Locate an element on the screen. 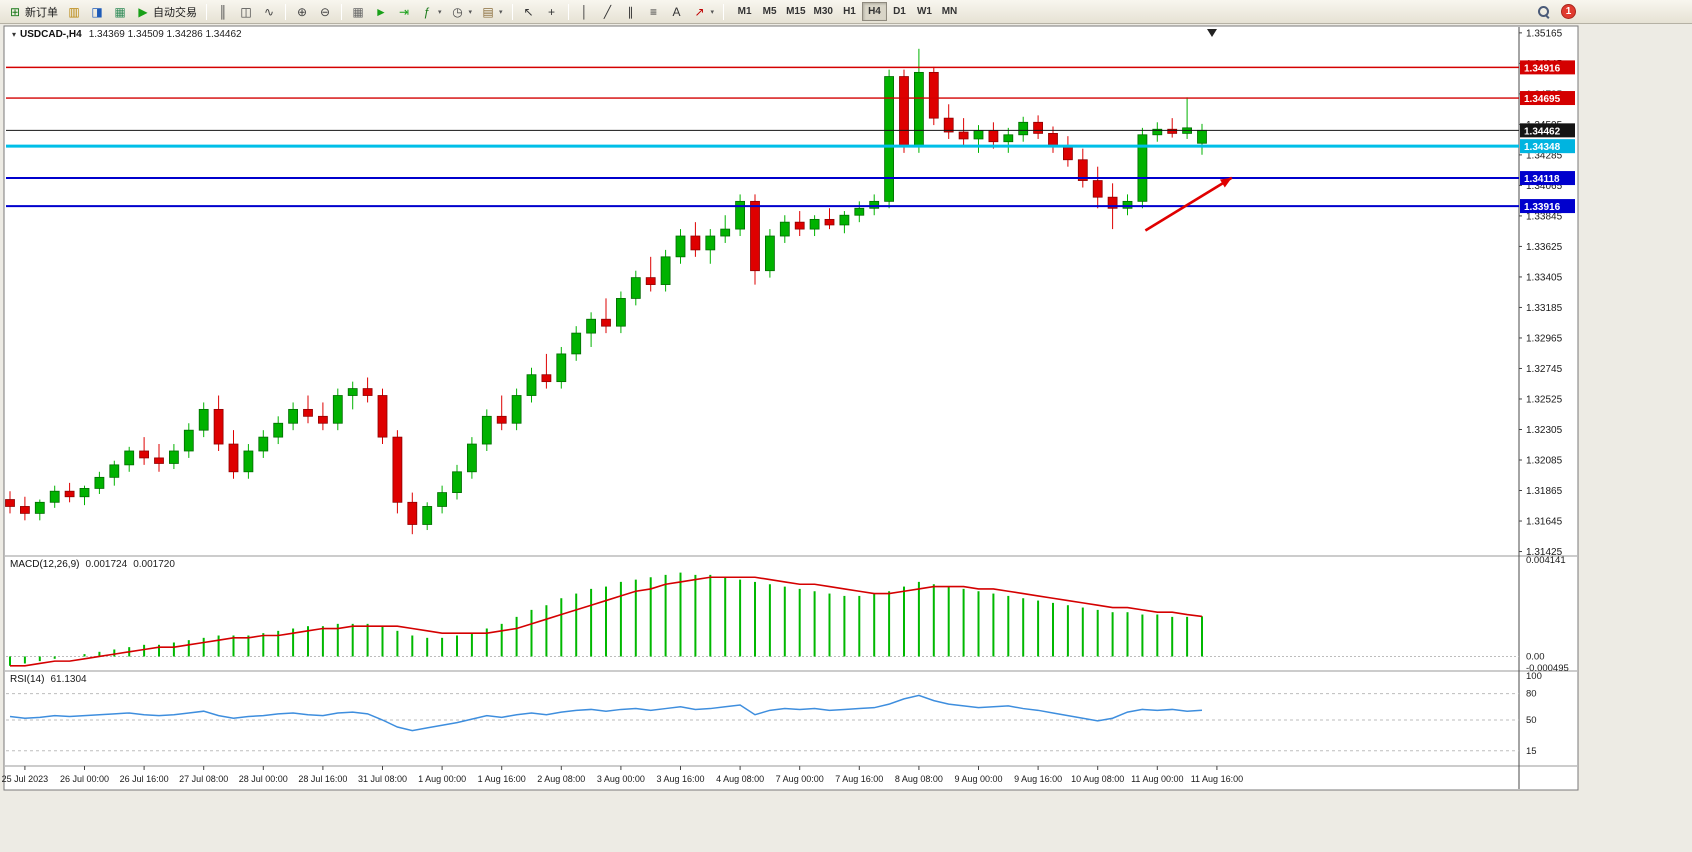 This screenshot has height=852, width=1692. candlestick-chart-button: ◫ is located at coordinates (246, 12).